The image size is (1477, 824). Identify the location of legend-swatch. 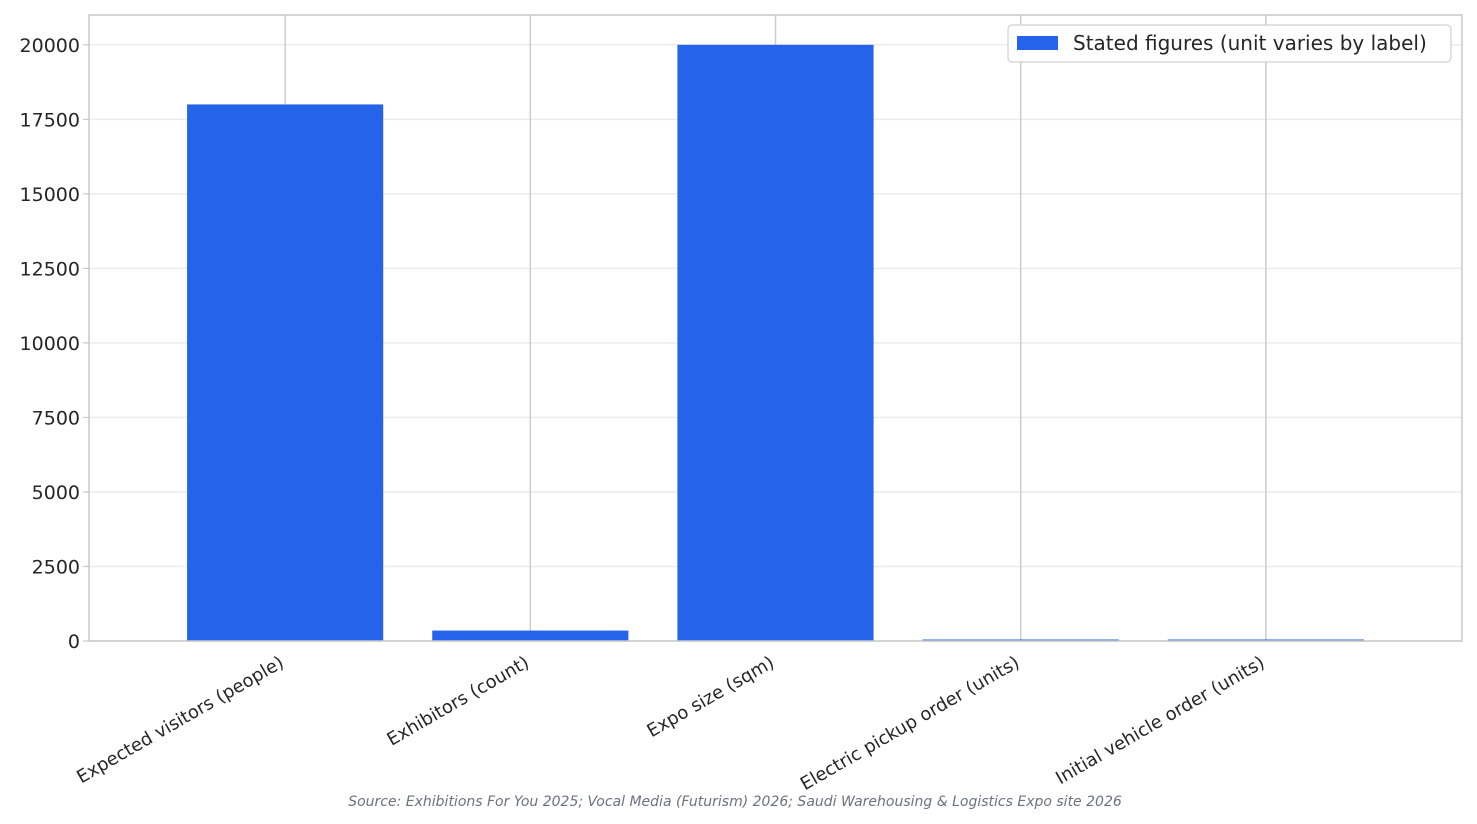
(1037, 43).